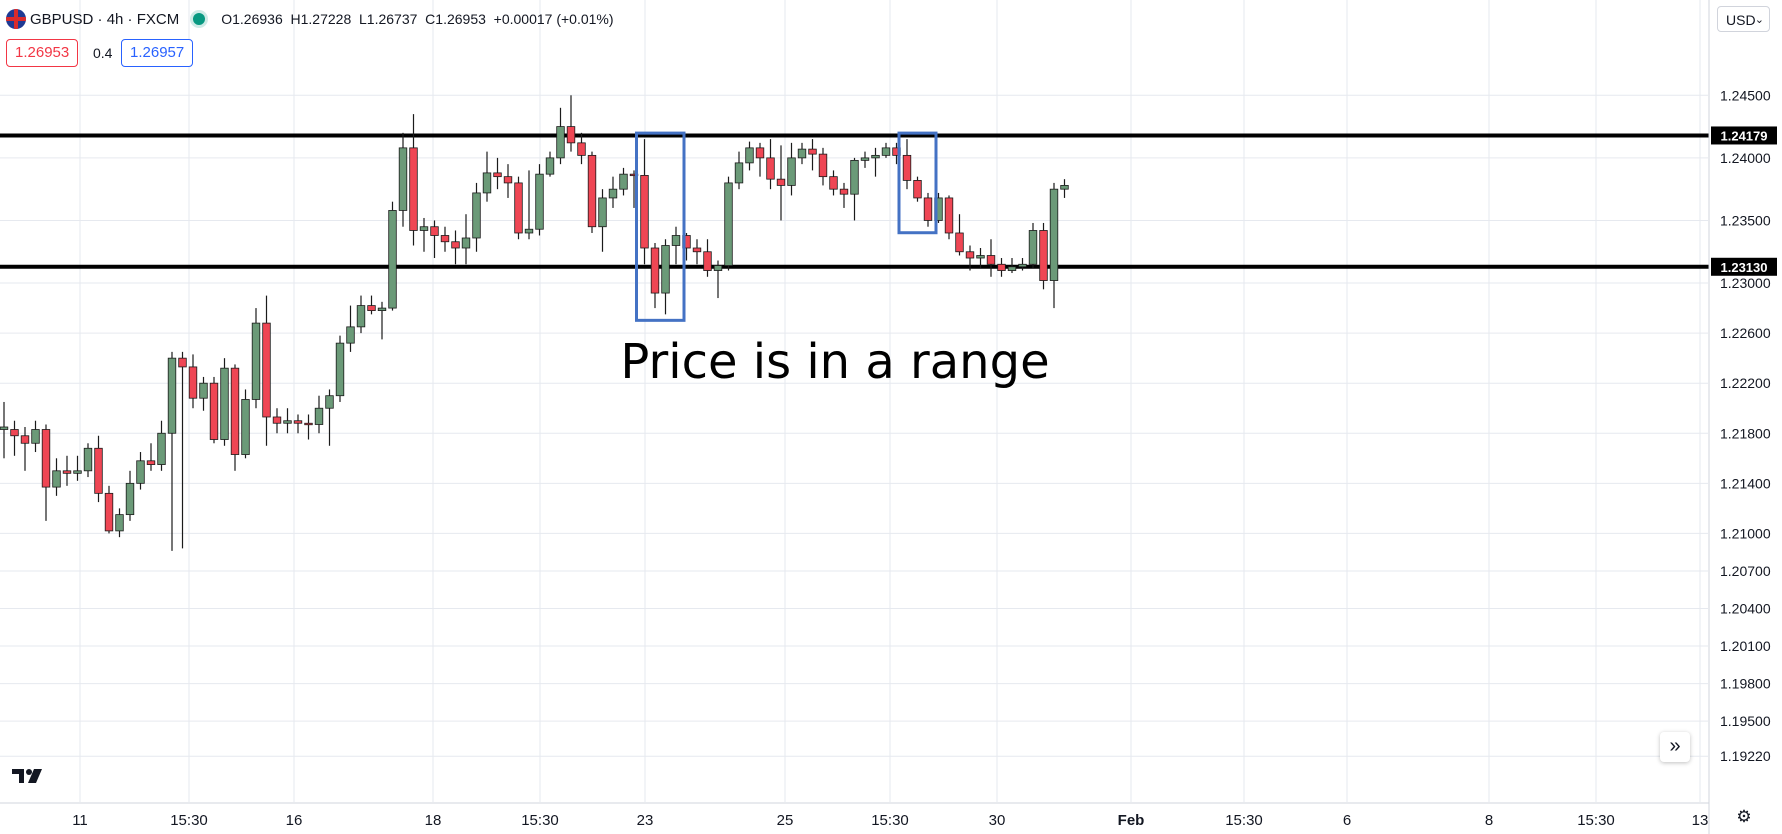 Image resolution: width=1782 pixels, height=834 pixels. Describe the element at coordinates (30, 775) in the screenshot. I see `tradingview-logo-icon` at that location.